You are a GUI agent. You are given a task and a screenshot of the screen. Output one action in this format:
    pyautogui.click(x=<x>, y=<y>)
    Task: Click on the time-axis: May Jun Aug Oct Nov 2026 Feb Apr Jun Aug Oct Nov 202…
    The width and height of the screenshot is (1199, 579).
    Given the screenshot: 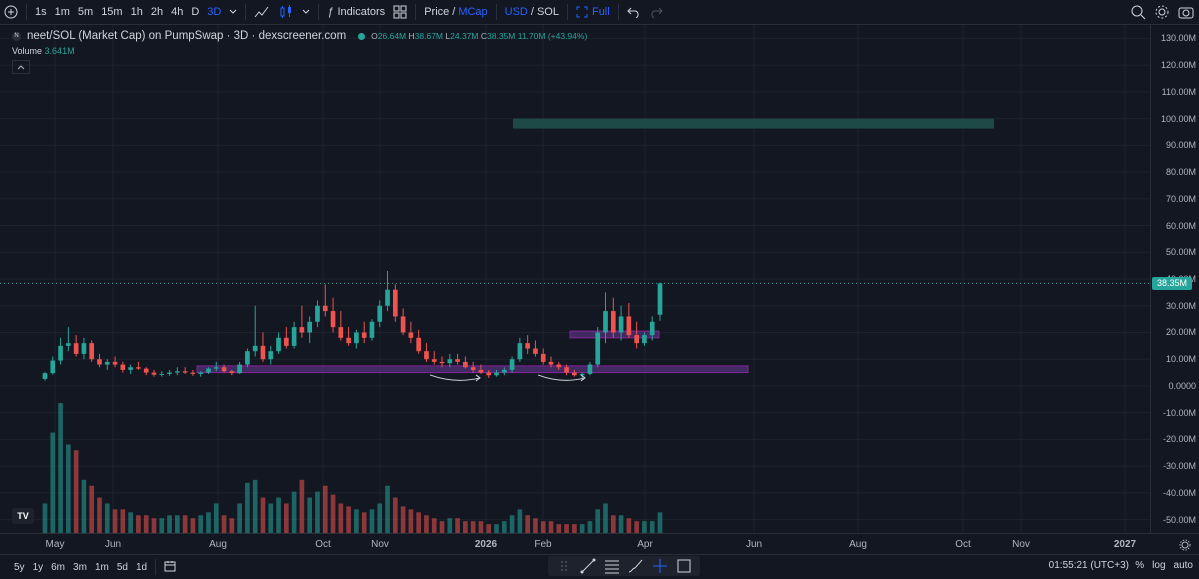 What is the action you would take?
    pyautogui.click(x=599, y=543)
    